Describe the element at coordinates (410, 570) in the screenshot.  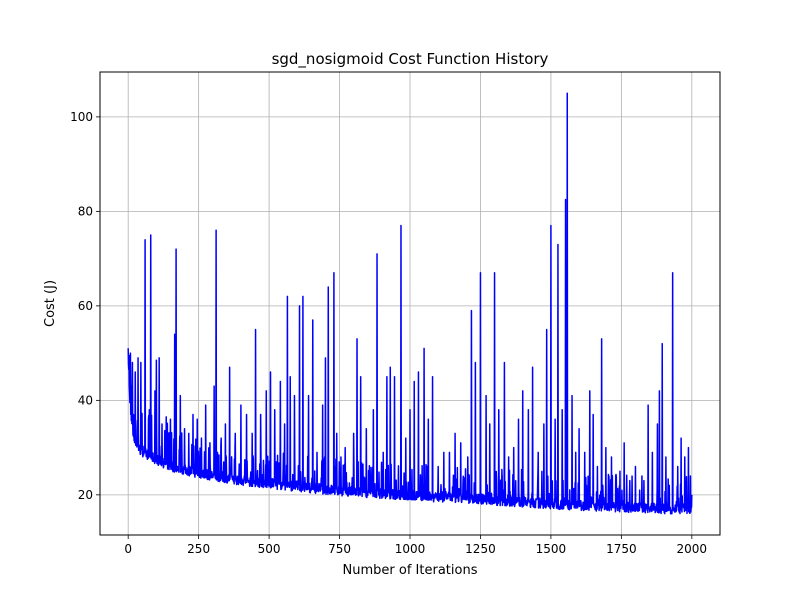
I see `x-axis-label: Number of Iterations` at that location.